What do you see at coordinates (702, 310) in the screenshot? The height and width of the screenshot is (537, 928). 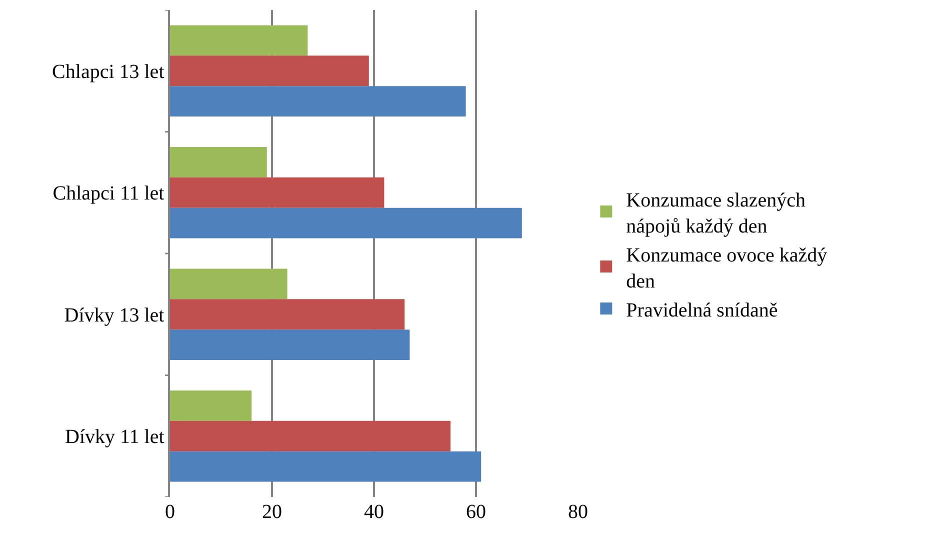 I see `legend-label: Pravidelná snídaně` at bounding box center [702, 310].